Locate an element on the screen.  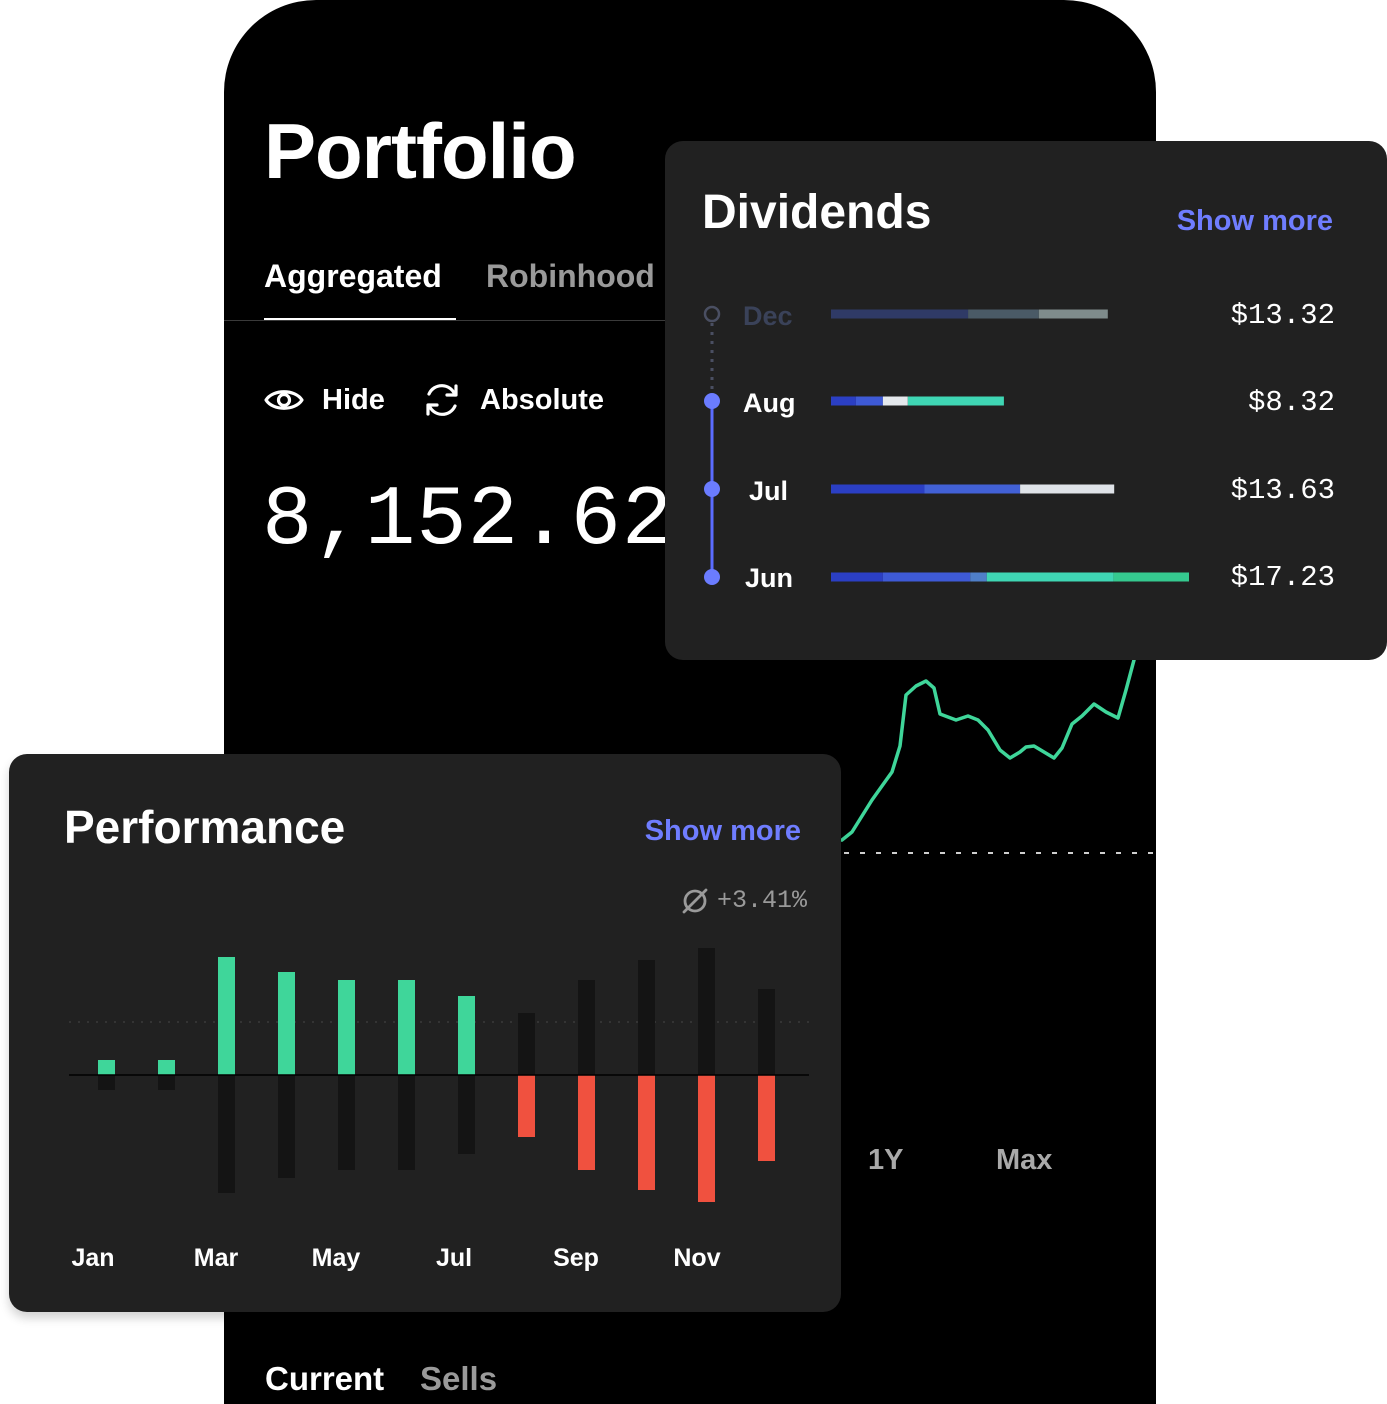
dividend-amount-jul: $13.63 is located at coordinates (1282, 490).